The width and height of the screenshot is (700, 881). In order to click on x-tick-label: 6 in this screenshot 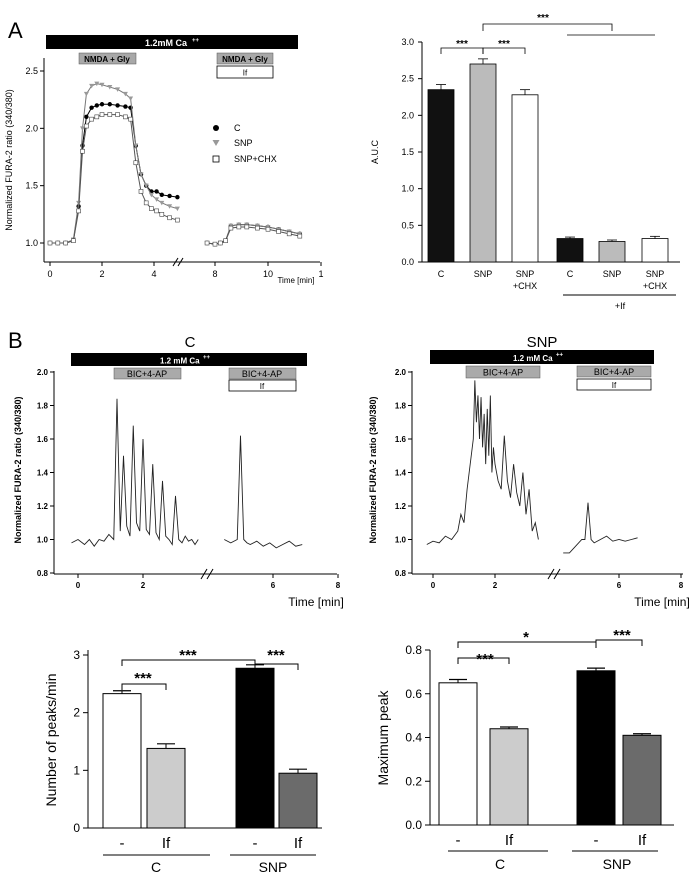, I will do `click(273, 585)`.